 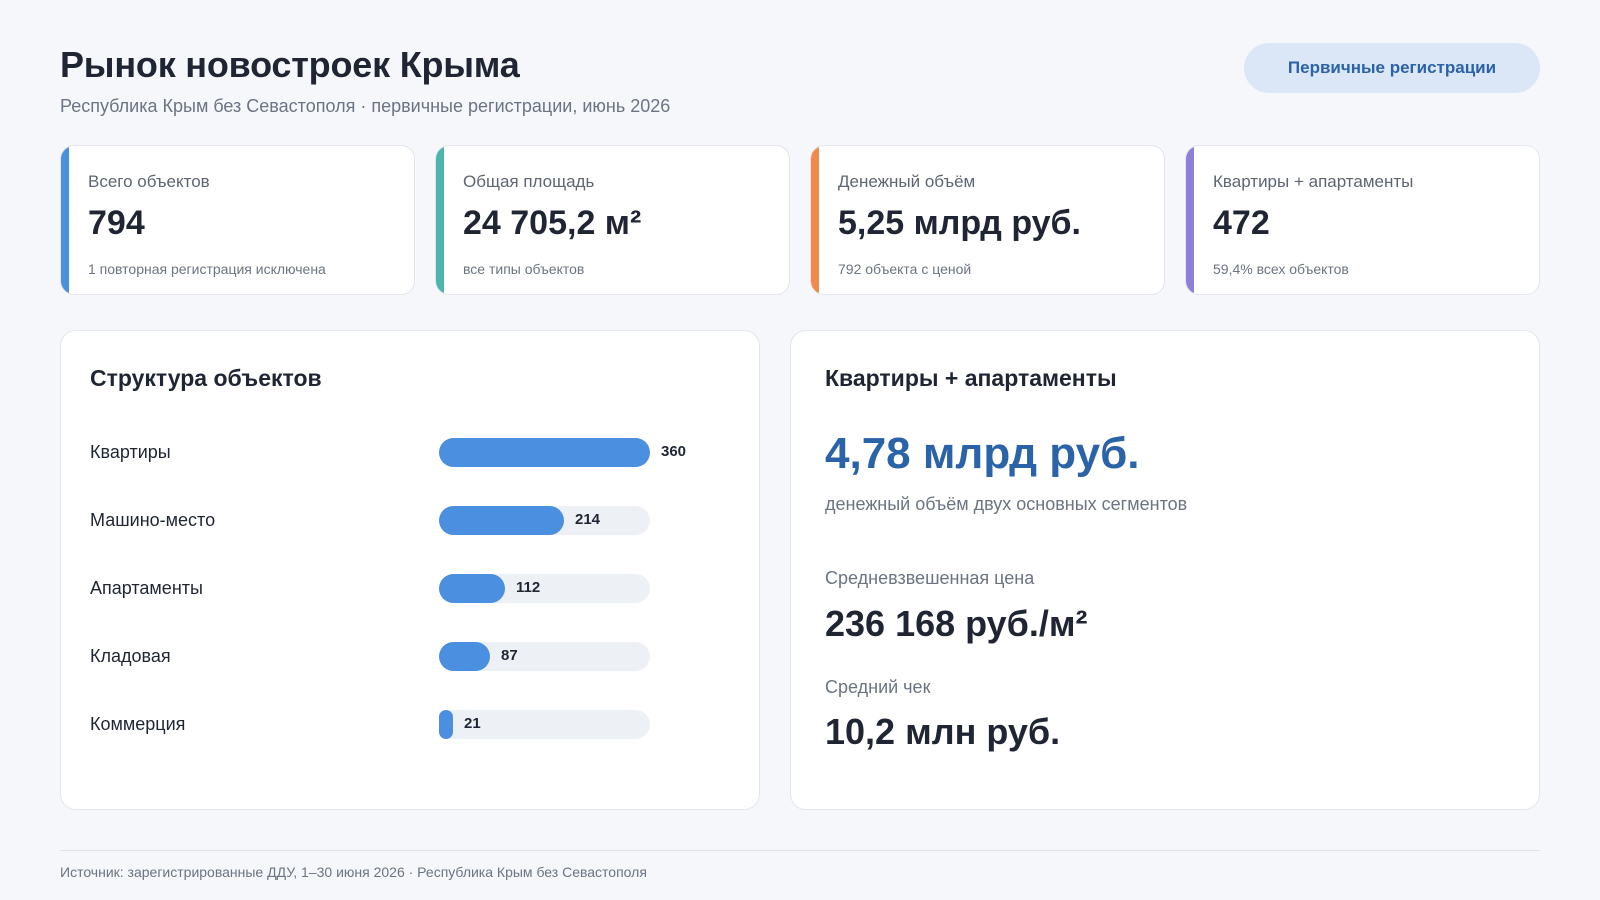 I want to click on structure-row-label: Машино-место, so click(x=153, y=520).